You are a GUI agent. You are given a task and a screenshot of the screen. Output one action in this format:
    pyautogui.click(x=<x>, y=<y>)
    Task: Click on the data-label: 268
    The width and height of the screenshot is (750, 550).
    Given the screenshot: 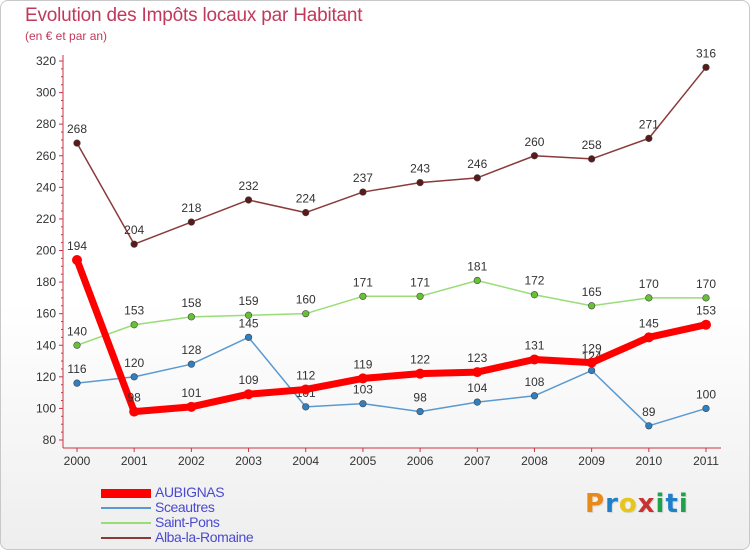 What is the action you would take?
    pyautogui.click(x=77, y=129)
    